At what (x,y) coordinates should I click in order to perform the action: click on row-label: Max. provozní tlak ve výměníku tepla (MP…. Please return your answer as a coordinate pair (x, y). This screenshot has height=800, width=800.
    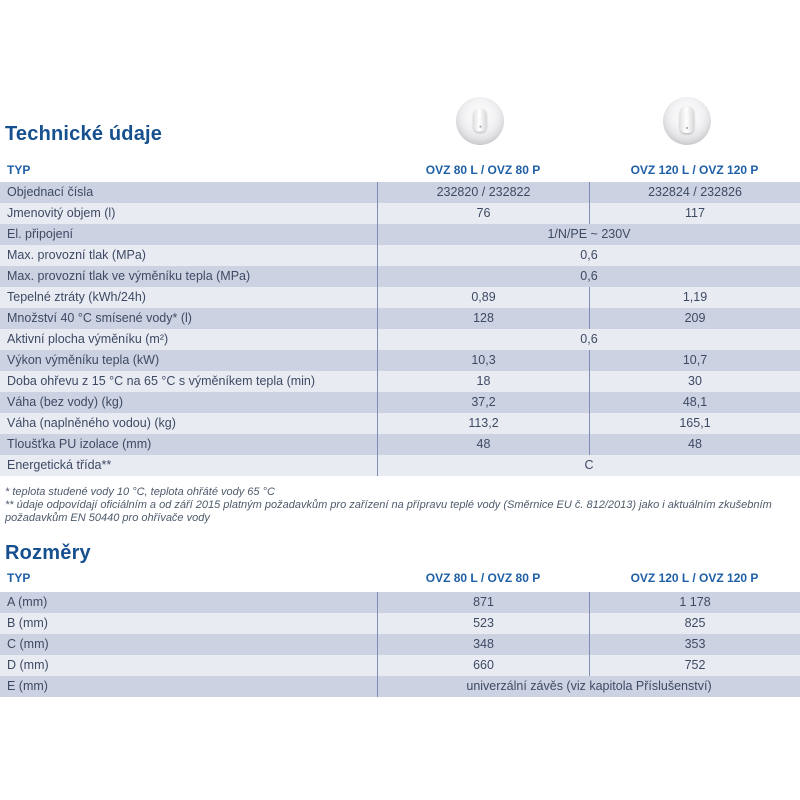
    Looking at the image, I should click on (129, 276).